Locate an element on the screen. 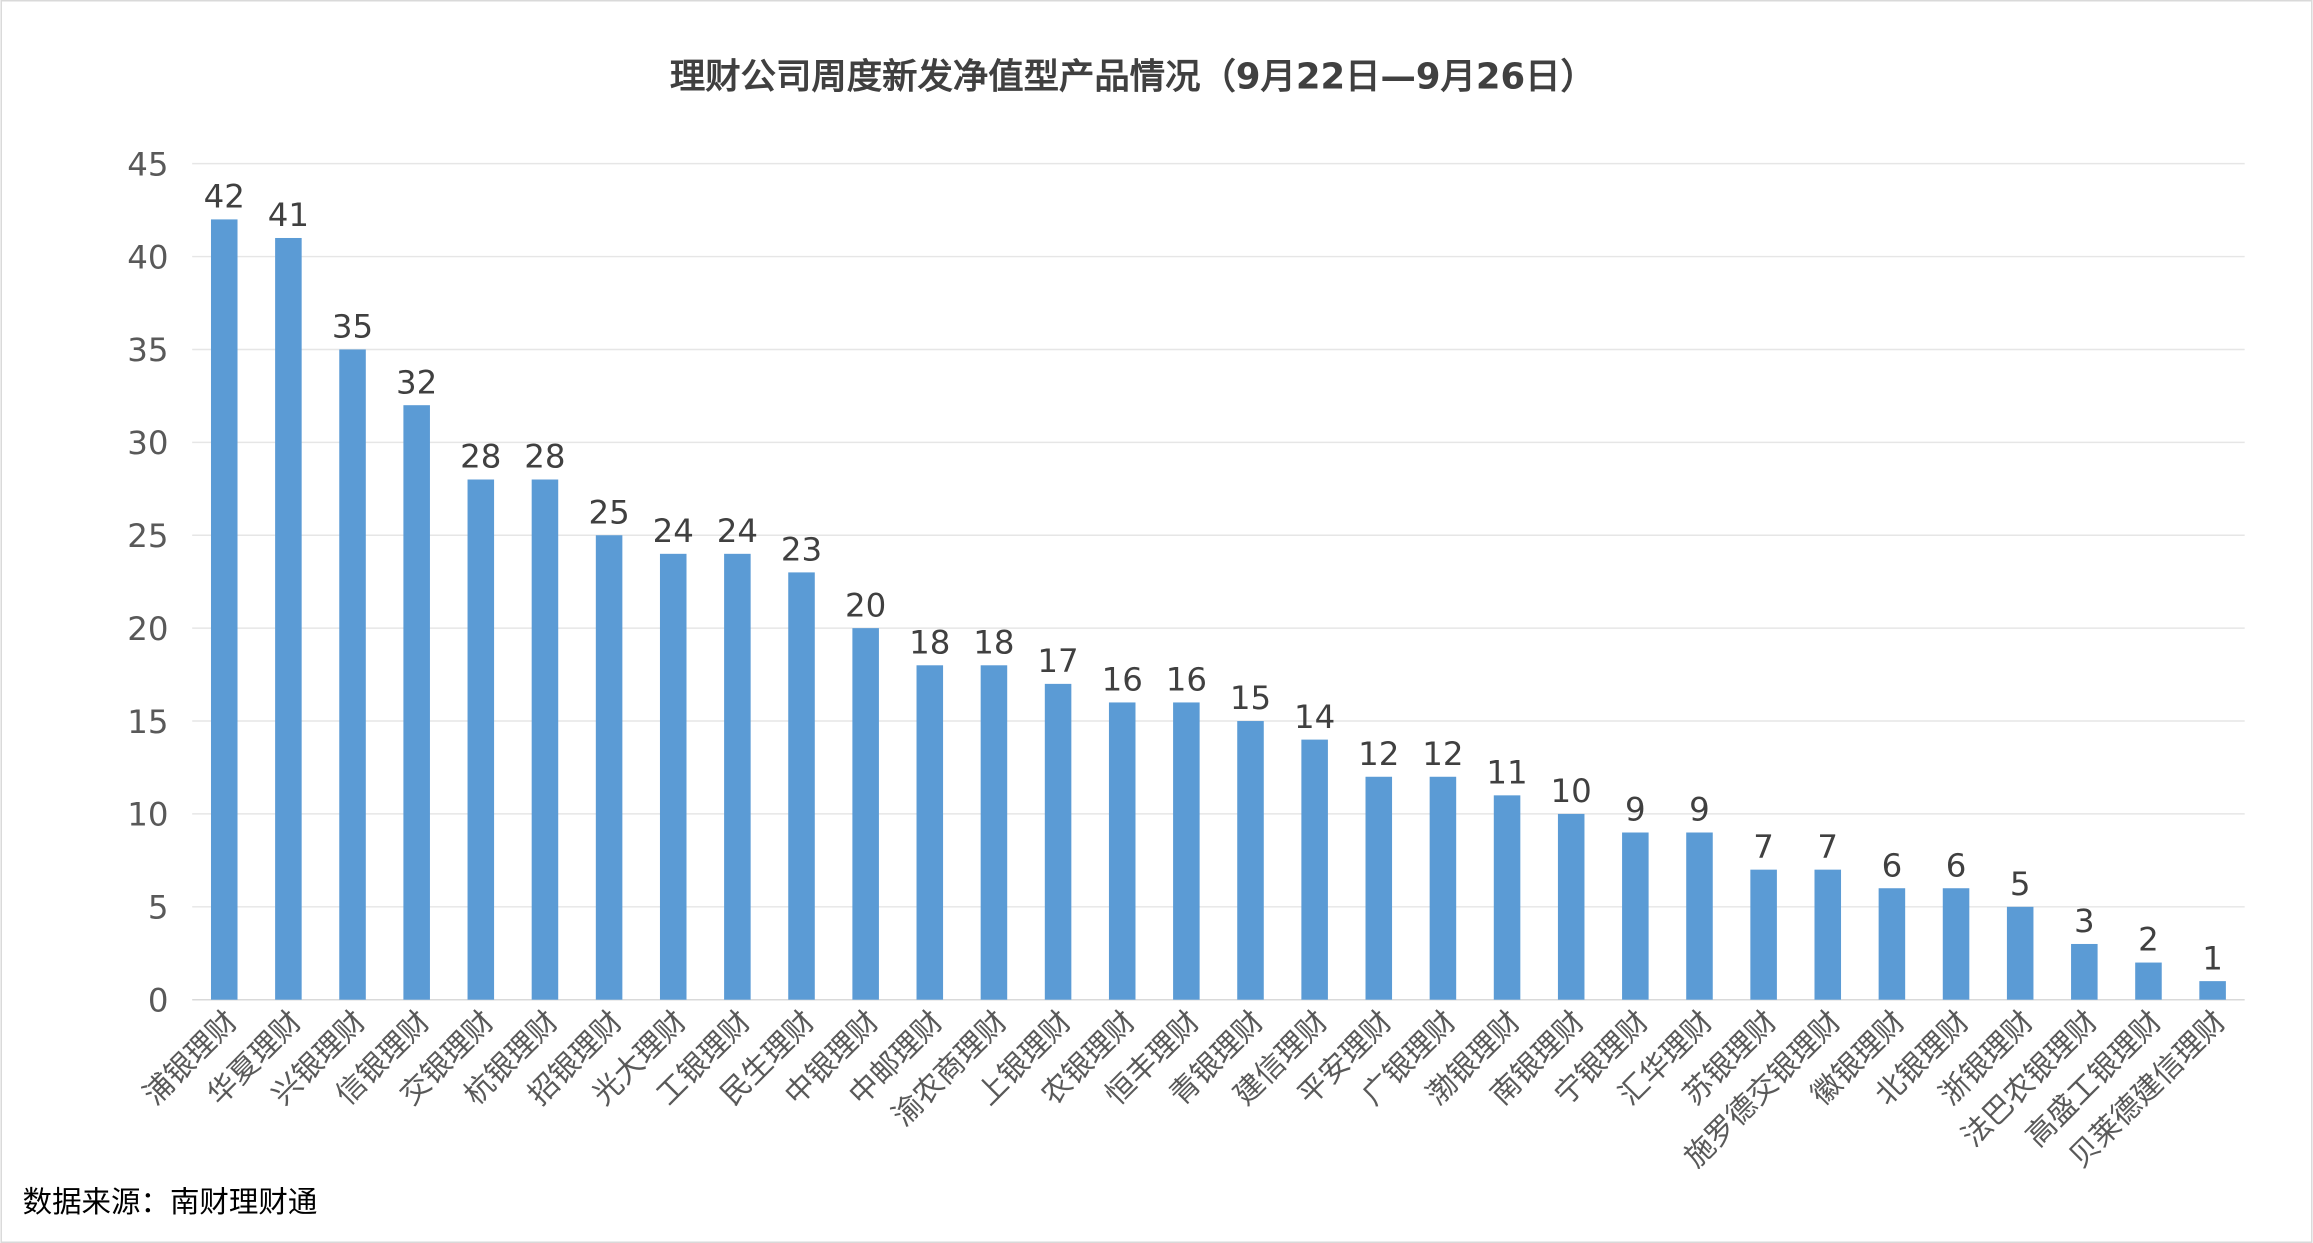 The width and height of the screenshot is (2313, 1243). data-label: 17 is located at coordinates (1057, 661).